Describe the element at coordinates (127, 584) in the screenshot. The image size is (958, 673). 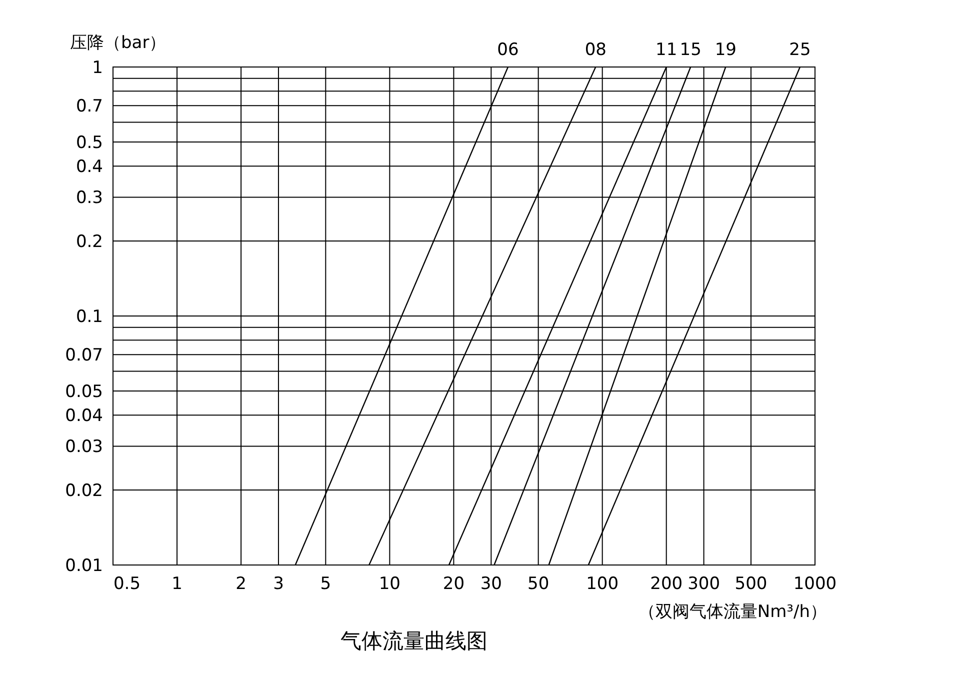
I see `x-tick-label: 0.5` at that location.